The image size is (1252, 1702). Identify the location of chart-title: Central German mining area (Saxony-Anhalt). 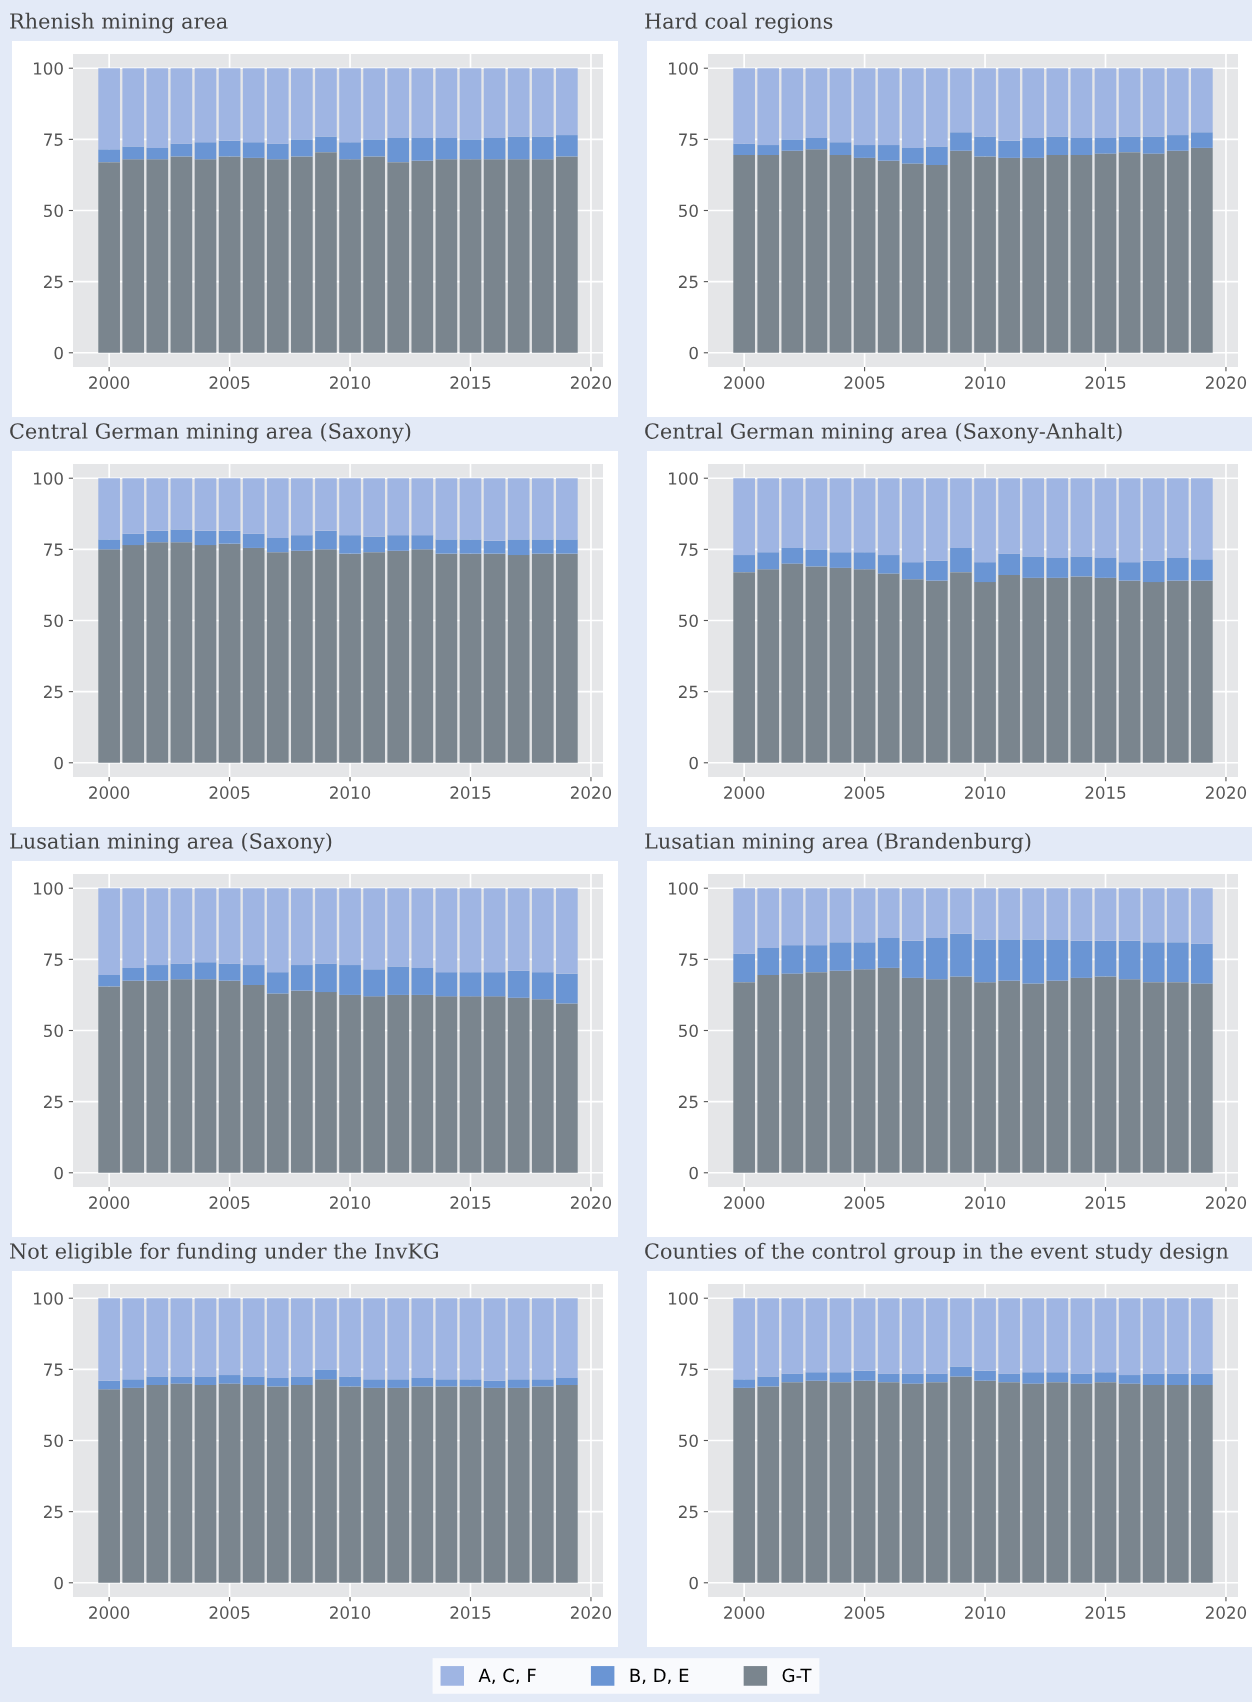
(883, 433).